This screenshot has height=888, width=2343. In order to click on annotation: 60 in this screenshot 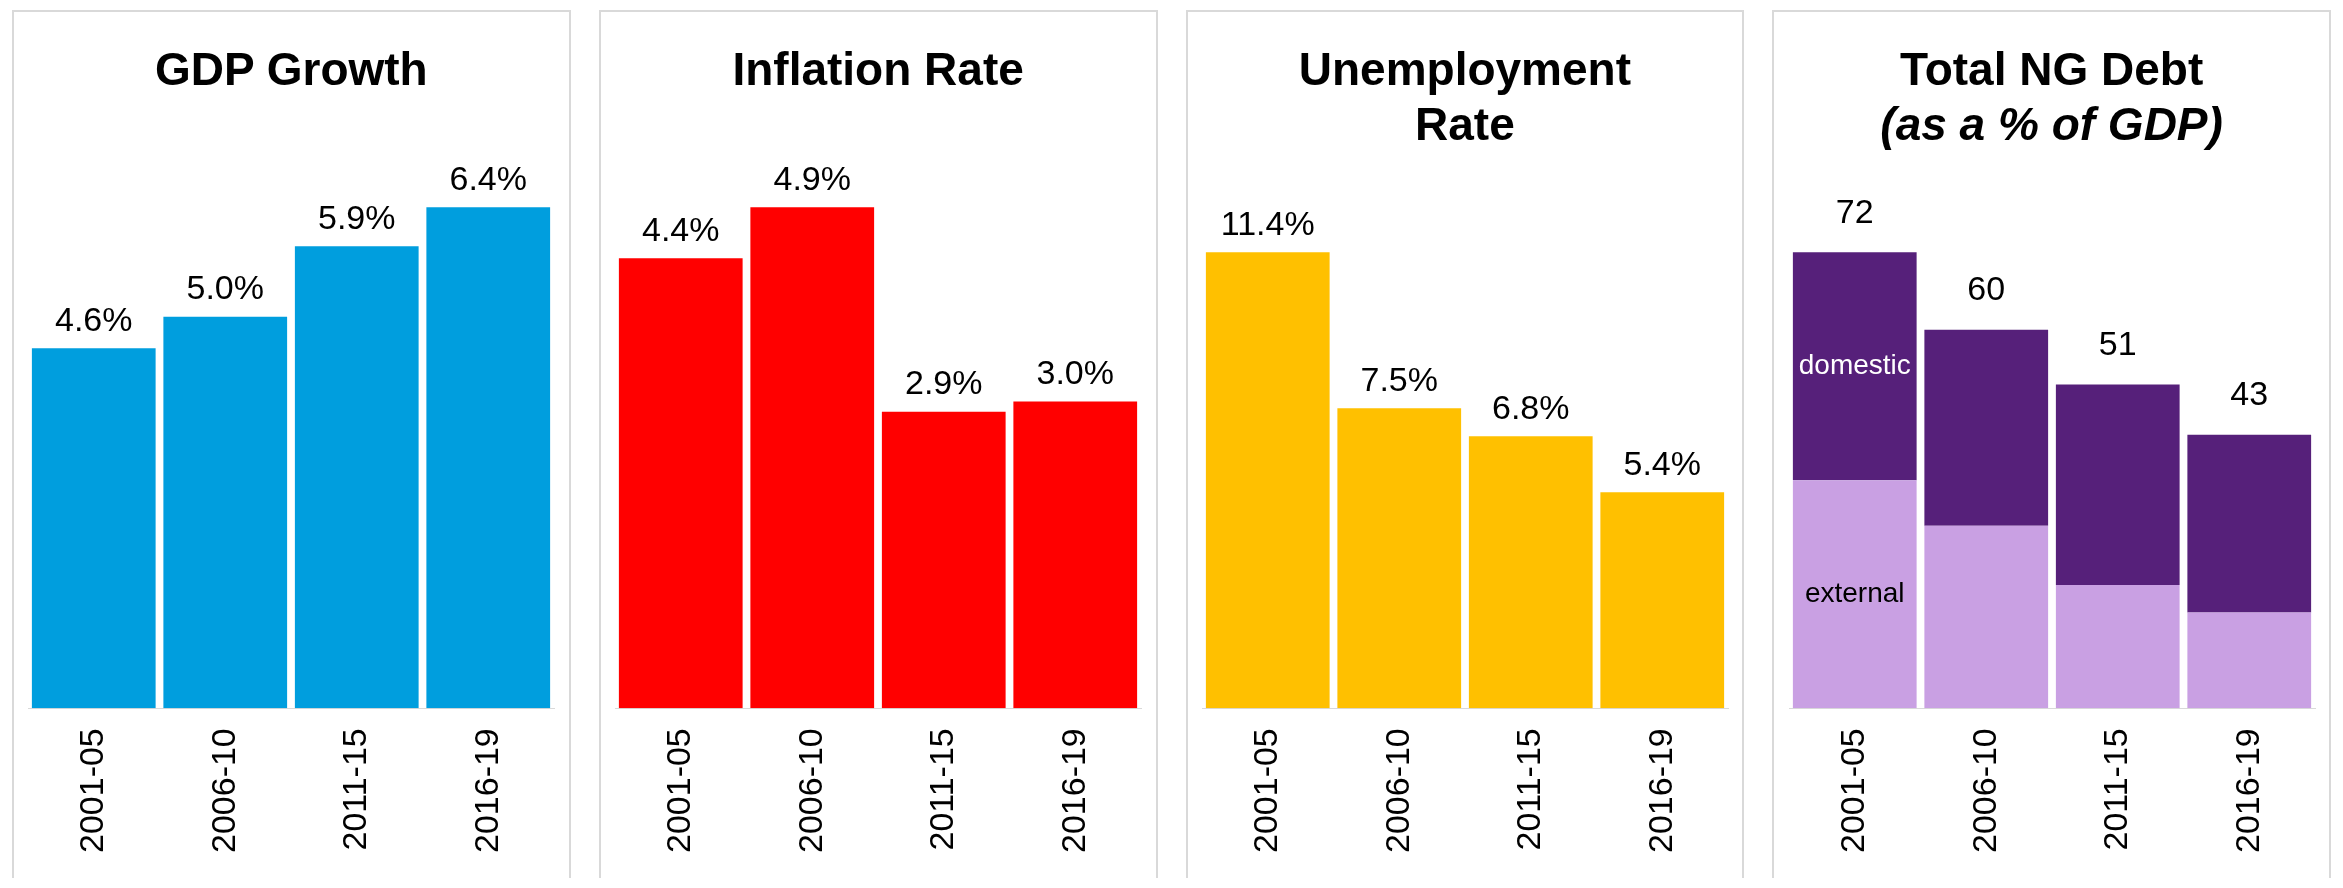, I will do `click(1985, 288)`.